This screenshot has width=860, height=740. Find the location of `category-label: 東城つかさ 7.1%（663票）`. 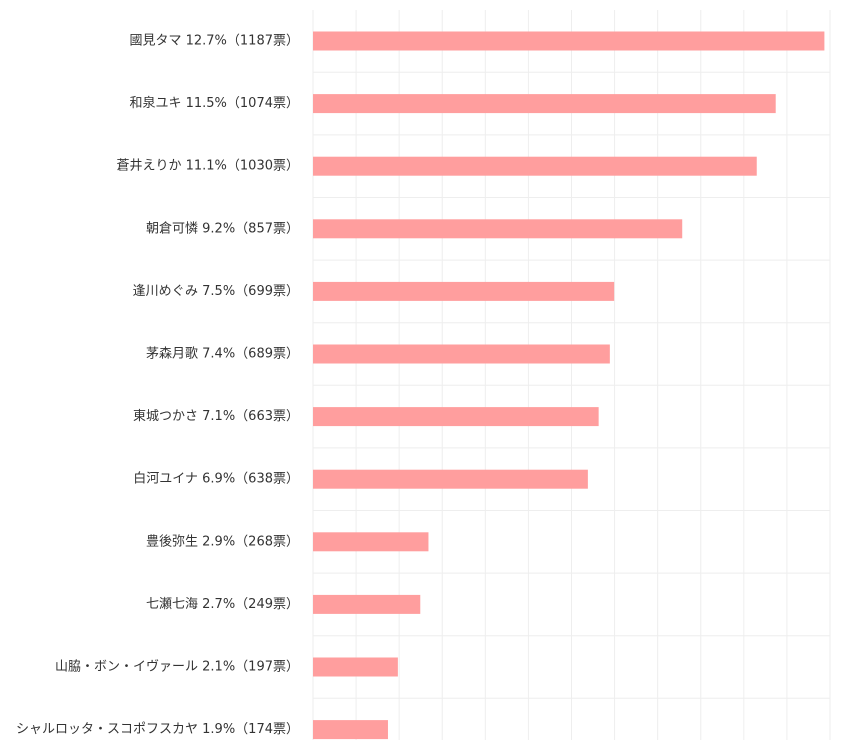

category-label: 東城つかさ 7.1%（663票） is located at coordinates (216, 416).